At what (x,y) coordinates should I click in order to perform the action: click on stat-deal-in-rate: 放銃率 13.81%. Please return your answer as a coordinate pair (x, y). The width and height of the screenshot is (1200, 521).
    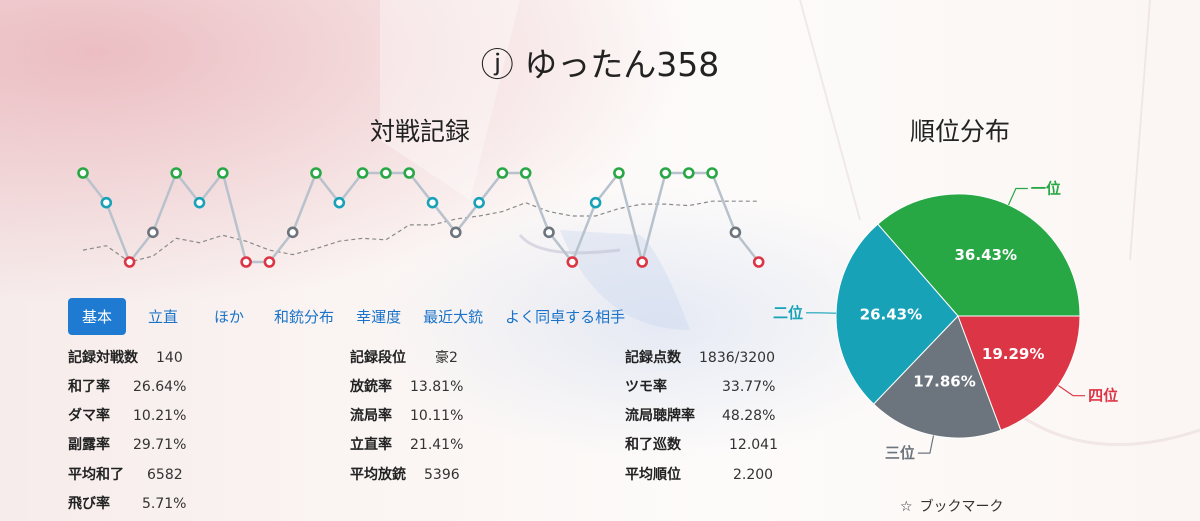
    Looking at the image, I should click on (407, 387).